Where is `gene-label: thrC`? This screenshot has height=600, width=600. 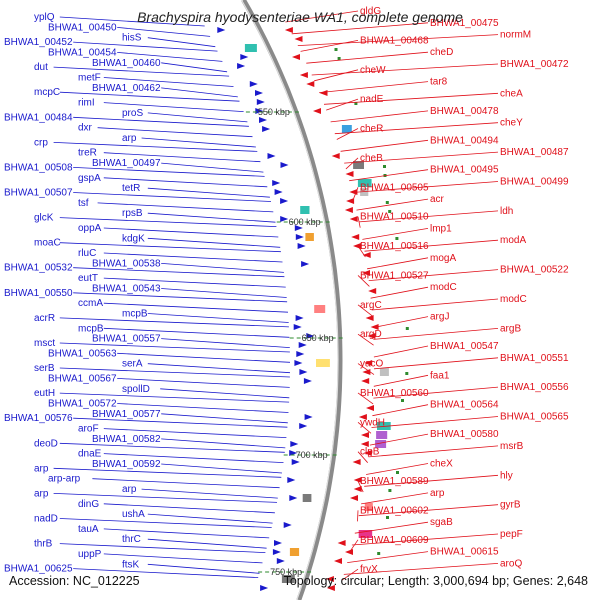 gene-label: thrC is located at coordinates (131, 539).